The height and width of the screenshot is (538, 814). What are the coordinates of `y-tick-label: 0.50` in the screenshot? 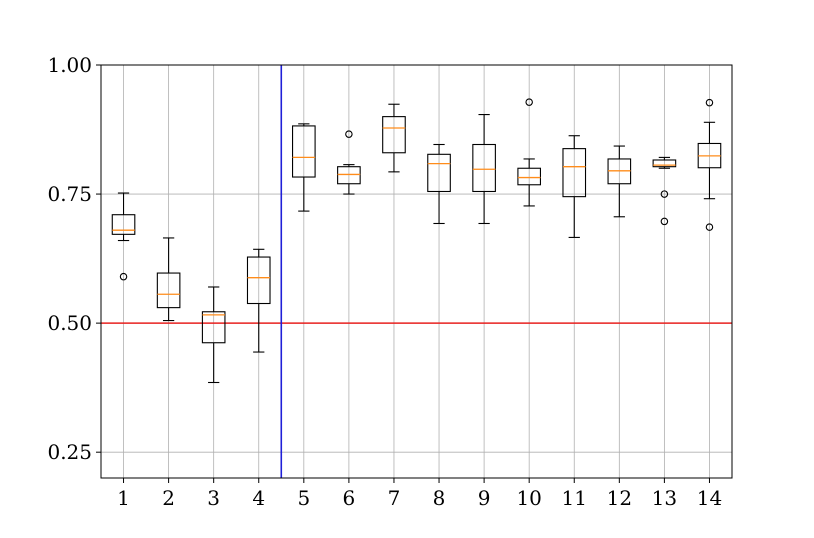 It's located at (69, 323).